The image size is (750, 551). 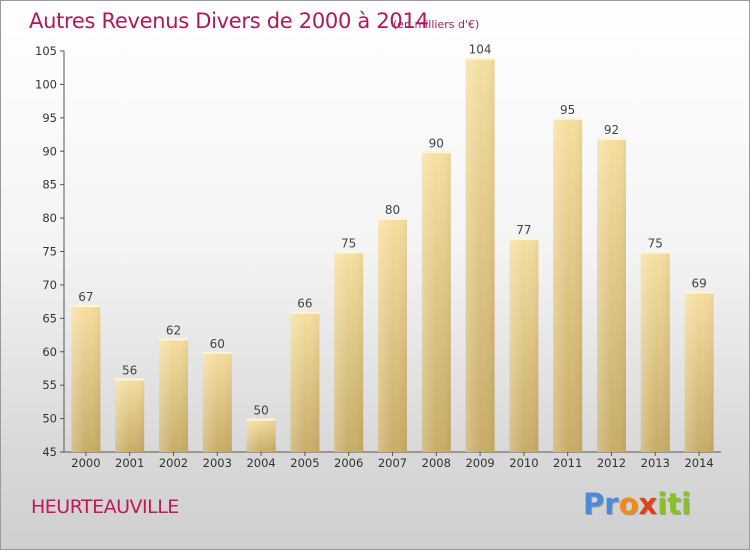 What do you see at coordinates (49, 352) in the screenshot?
I see `y-tick-label: 60` at bounding box center [49, 352].